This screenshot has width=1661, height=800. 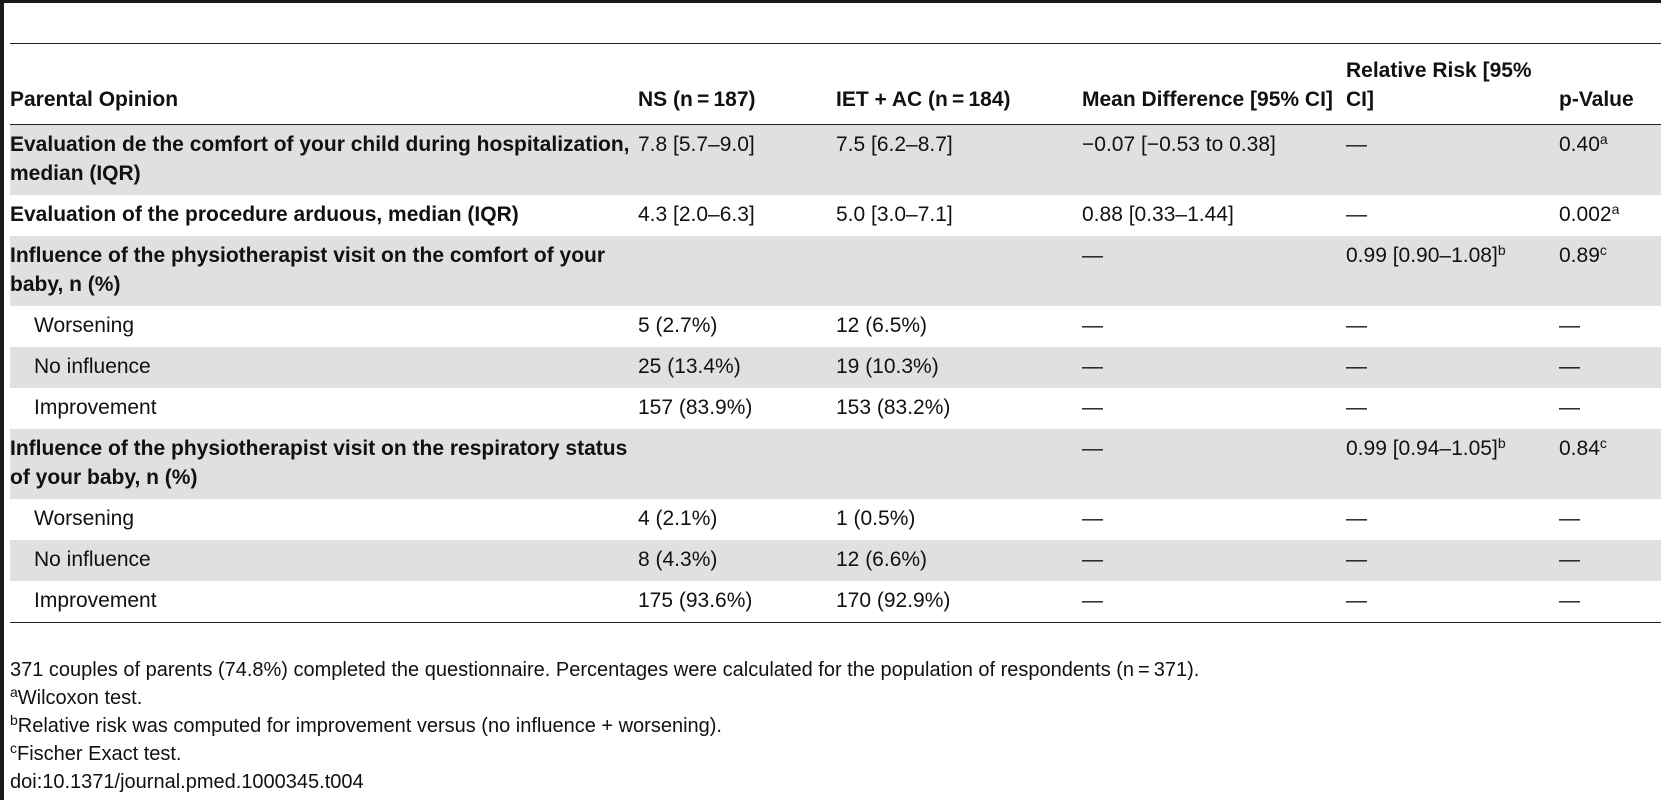 I want to click on table-row: No influence 25 (13.4%) 19 (10.3%) — — —, so click(x=835, y=367).